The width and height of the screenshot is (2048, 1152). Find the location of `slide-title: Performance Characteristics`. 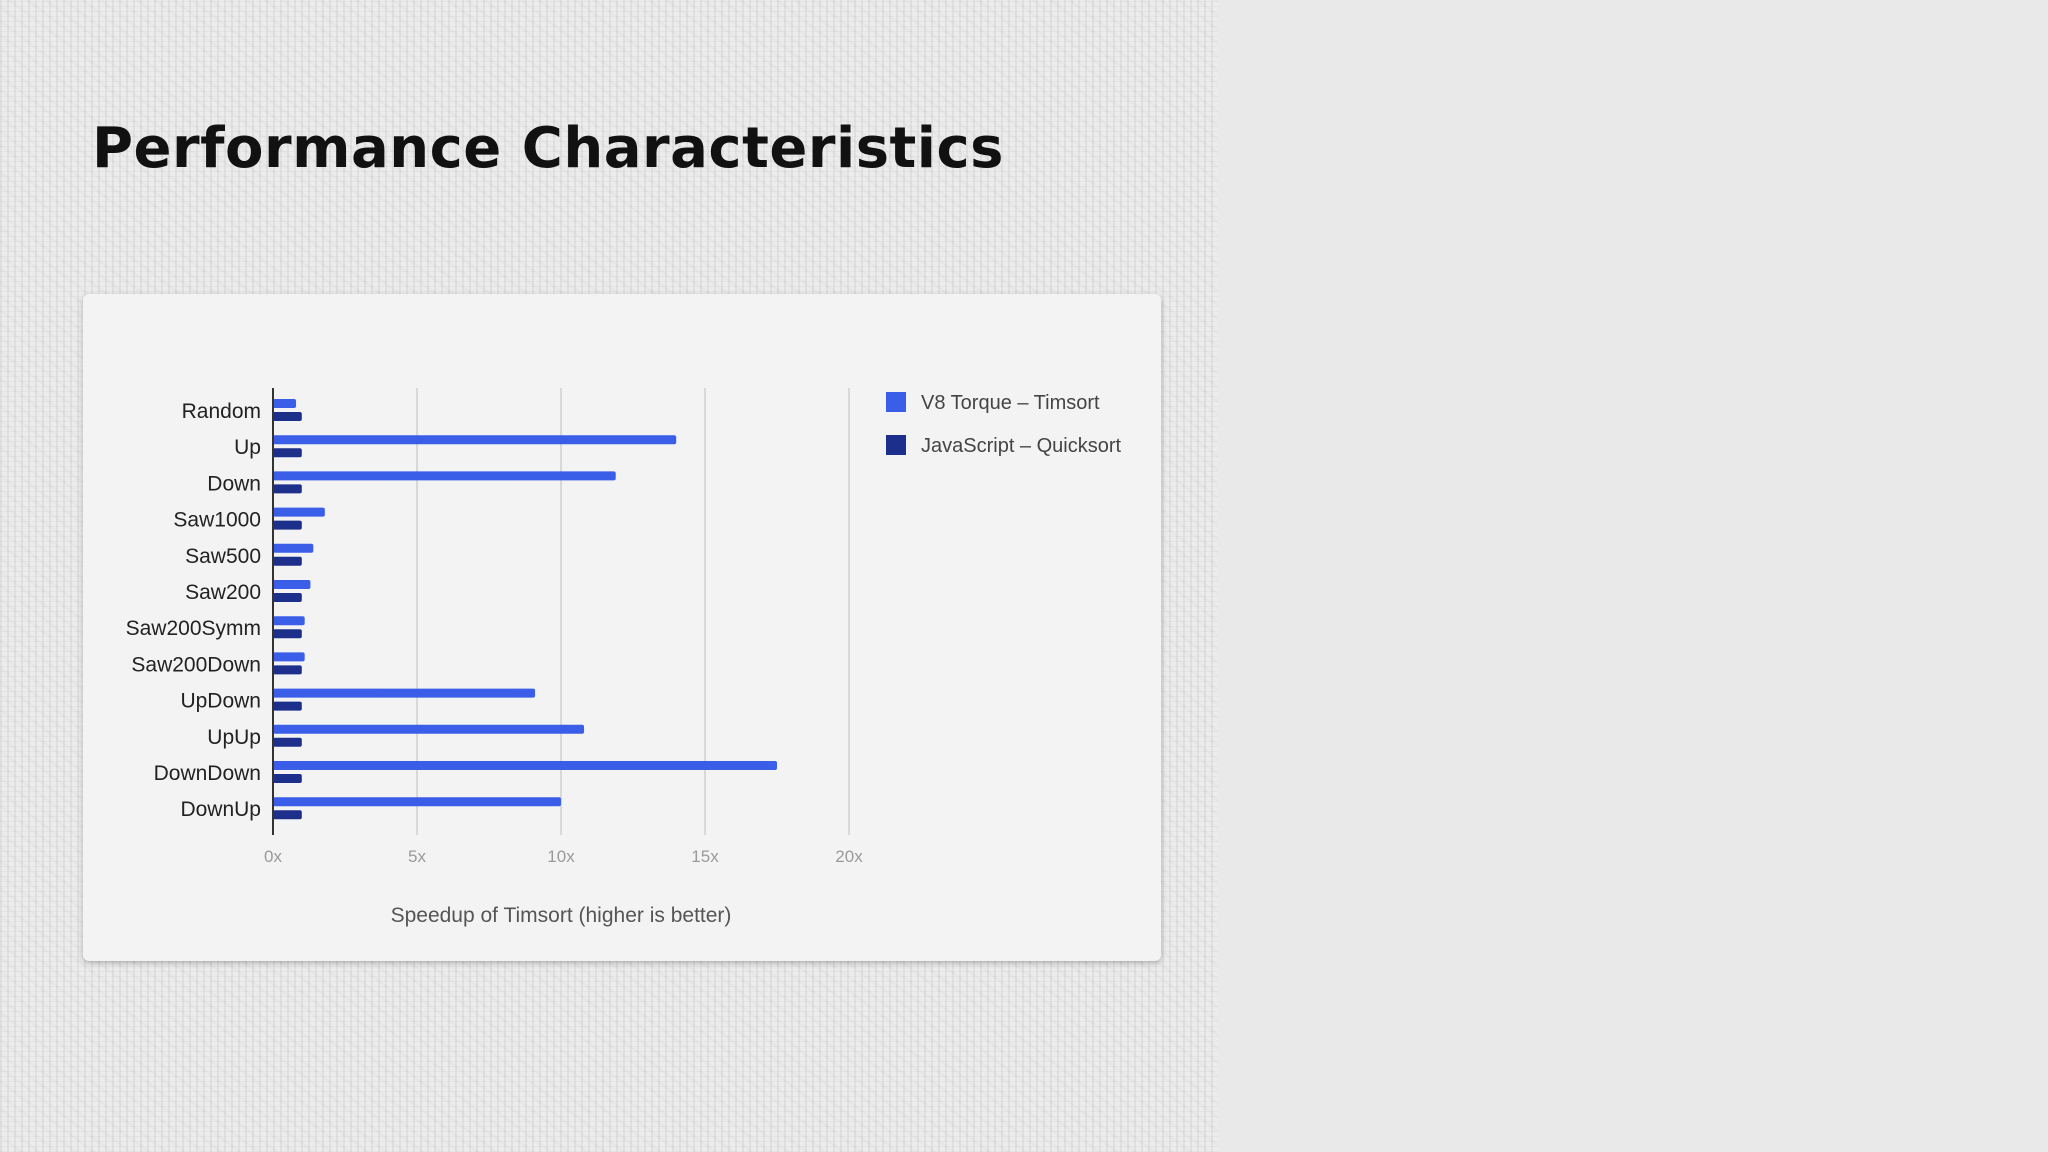

slide-title: Performance Characteristics is located at coordinates (548, 148).